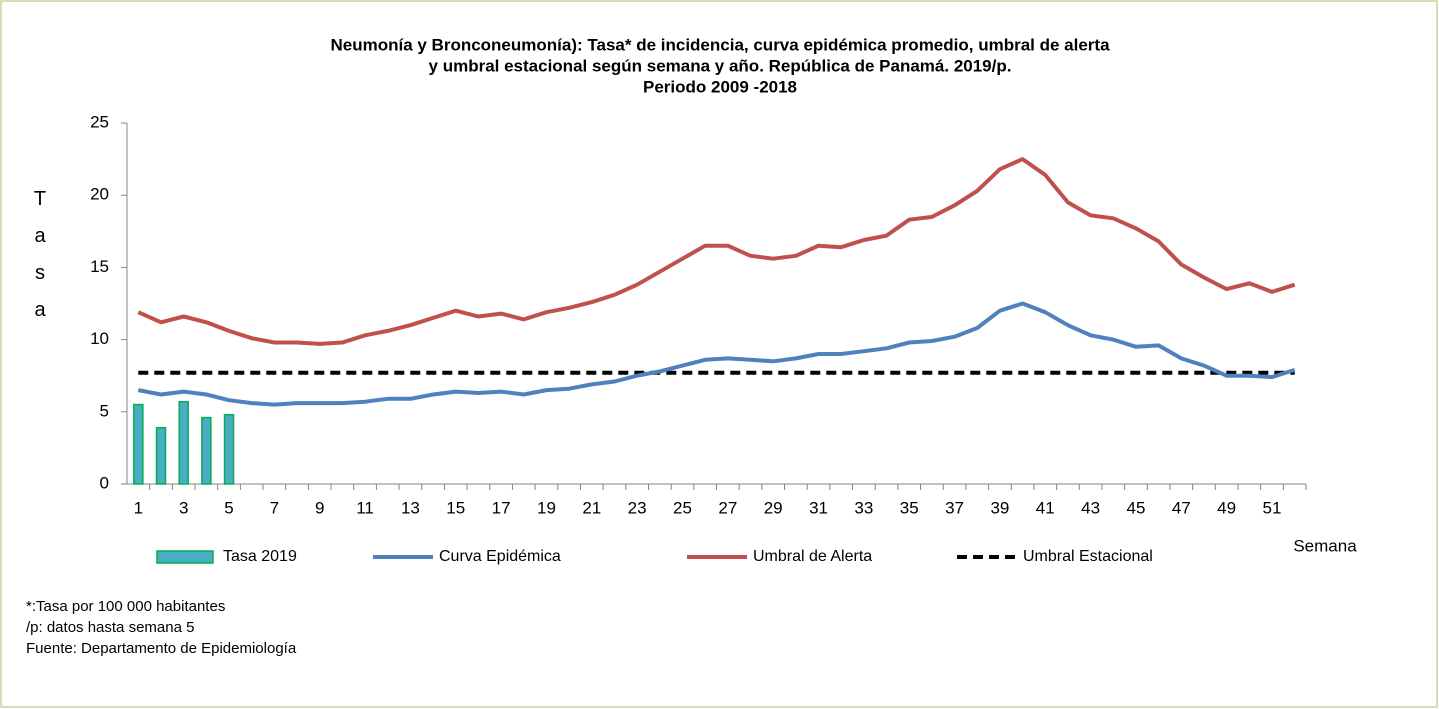  I want to click on x-tick-label: 51, so click(1272, 507).